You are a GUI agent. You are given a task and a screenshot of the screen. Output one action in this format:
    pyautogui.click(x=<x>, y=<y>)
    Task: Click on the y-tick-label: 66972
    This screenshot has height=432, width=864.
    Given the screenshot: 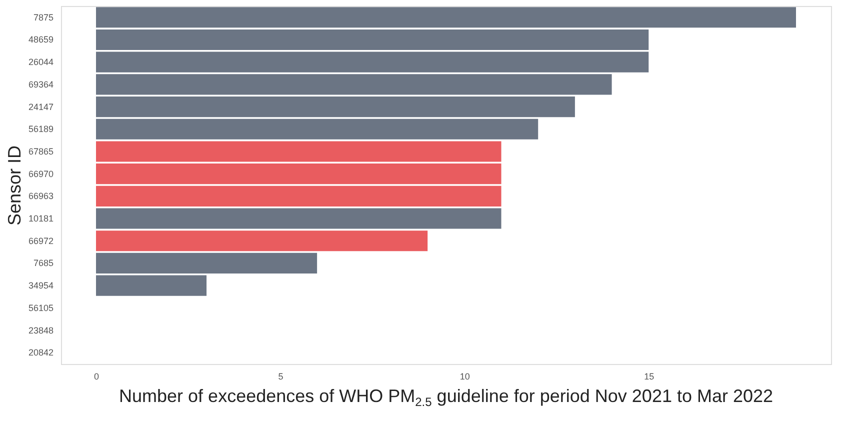 What is the action you would take?
    pyautogui.click(x=41, y=241)
    